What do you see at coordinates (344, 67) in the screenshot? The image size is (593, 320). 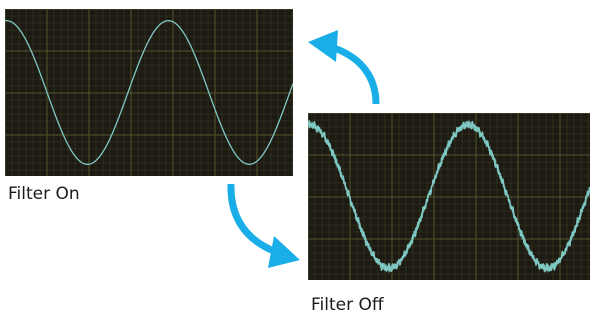 I see `curved-arrow-up-icon` at bounding box center [344, 67].